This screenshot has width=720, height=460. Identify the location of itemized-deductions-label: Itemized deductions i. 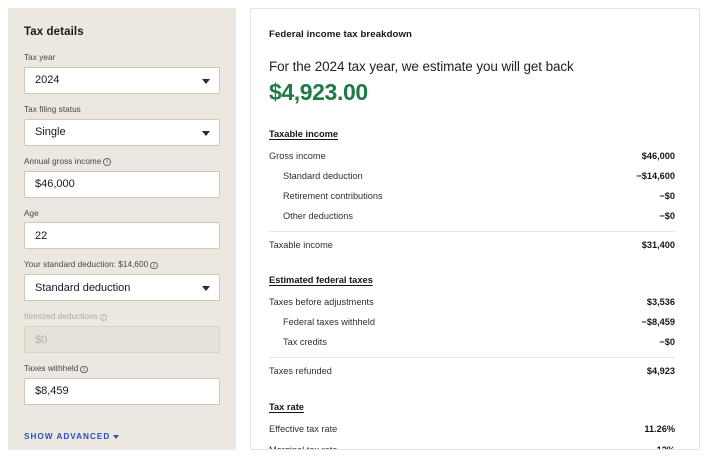
(122, 317).